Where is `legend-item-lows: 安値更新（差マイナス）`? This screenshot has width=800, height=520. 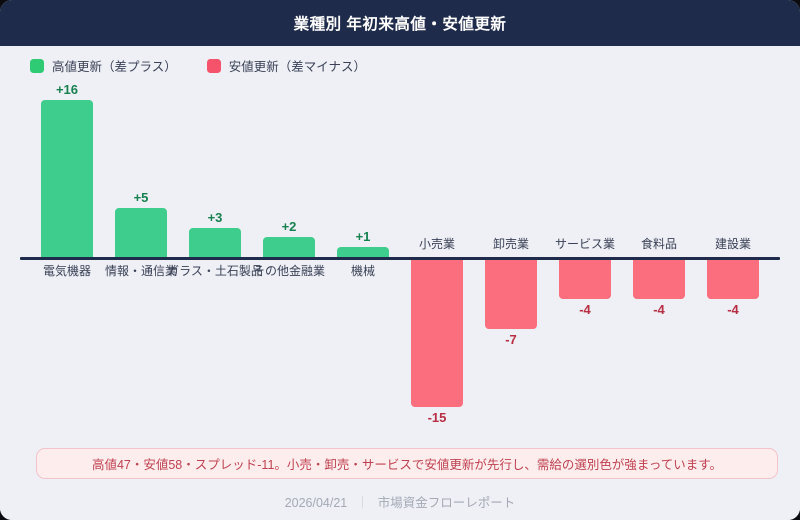
legend-item-lows: 安値更新（差マイナス） is located at coordinates (286, 65).